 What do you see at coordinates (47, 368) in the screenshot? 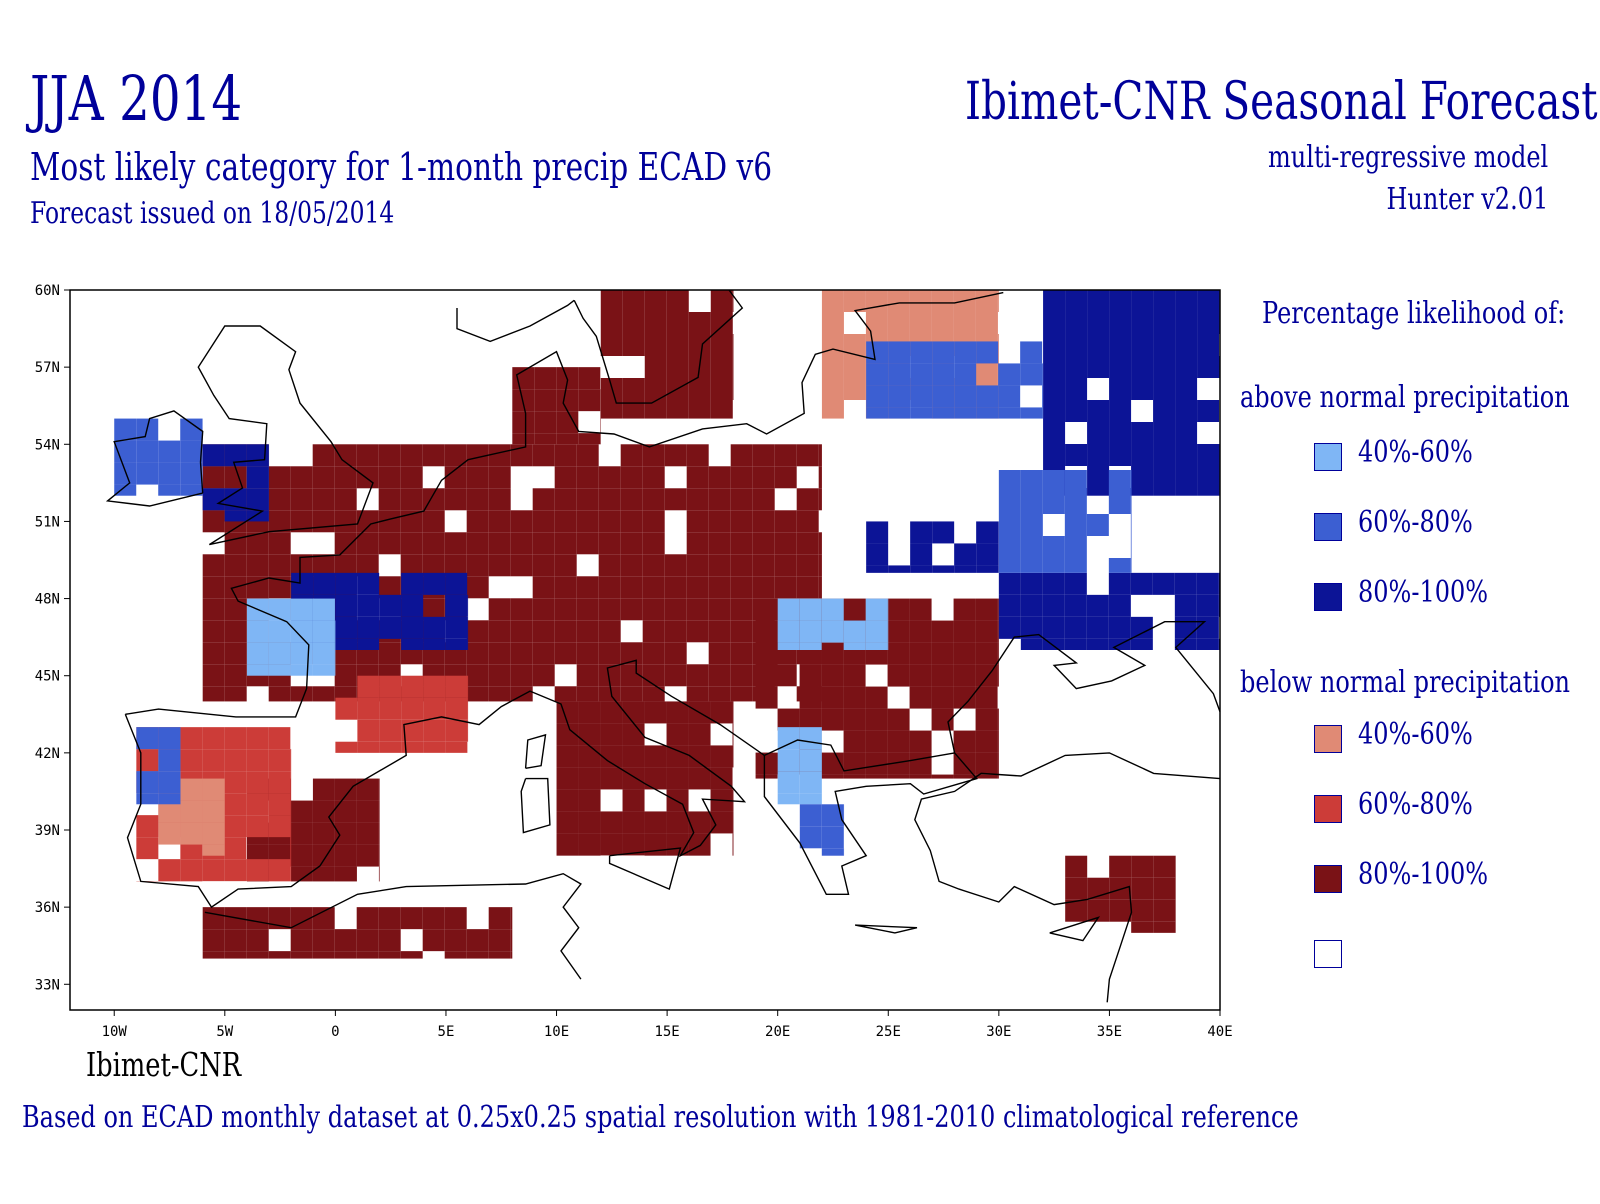
I see `lat-label: 57N` at bounding box center [47, 368].